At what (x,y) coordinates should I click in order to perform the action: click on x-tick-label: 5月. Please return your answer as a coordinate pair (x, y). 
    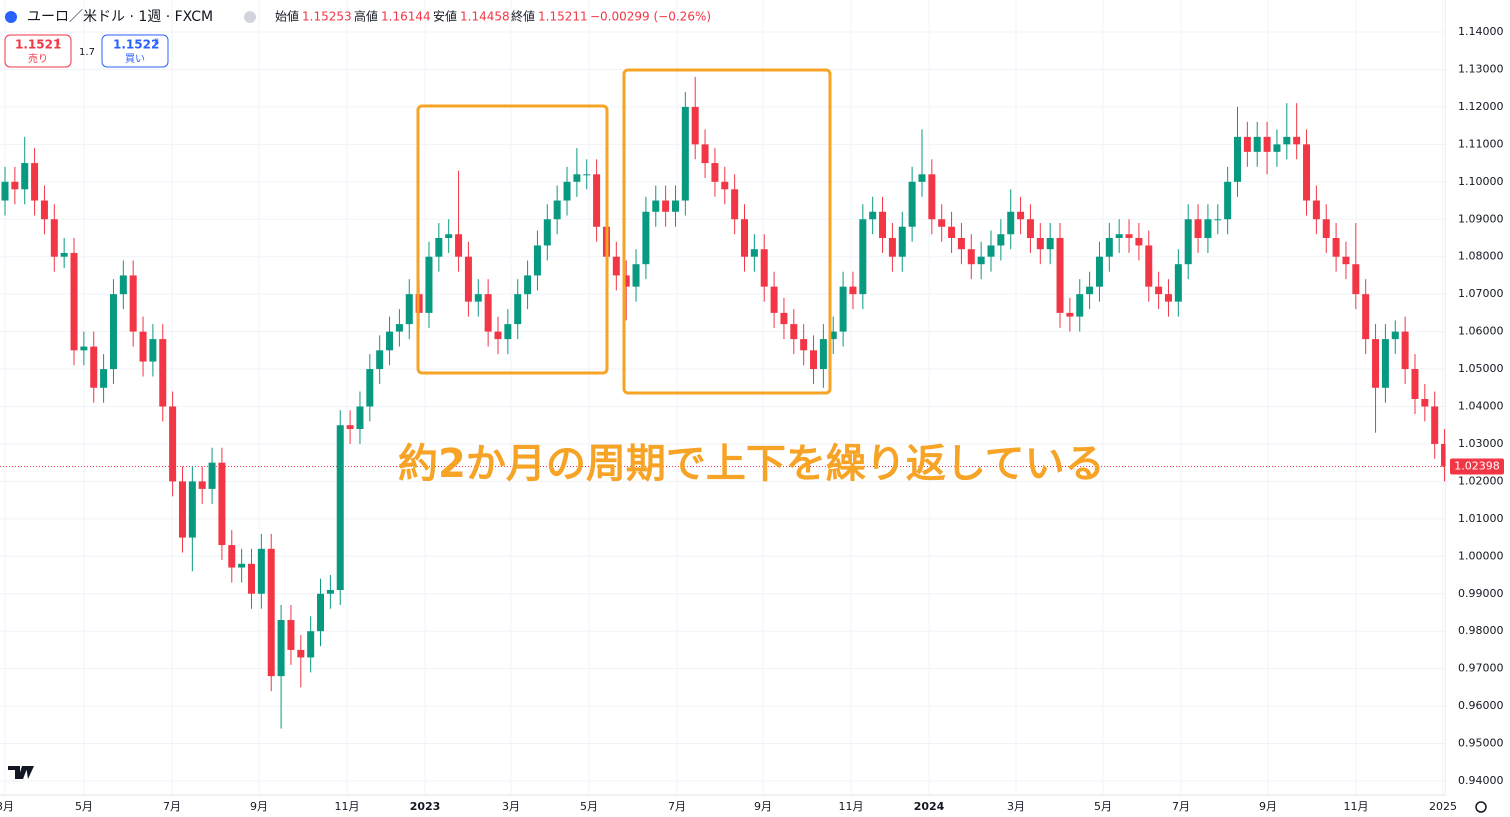
    Looking at the image, I should click on (1103, 806).